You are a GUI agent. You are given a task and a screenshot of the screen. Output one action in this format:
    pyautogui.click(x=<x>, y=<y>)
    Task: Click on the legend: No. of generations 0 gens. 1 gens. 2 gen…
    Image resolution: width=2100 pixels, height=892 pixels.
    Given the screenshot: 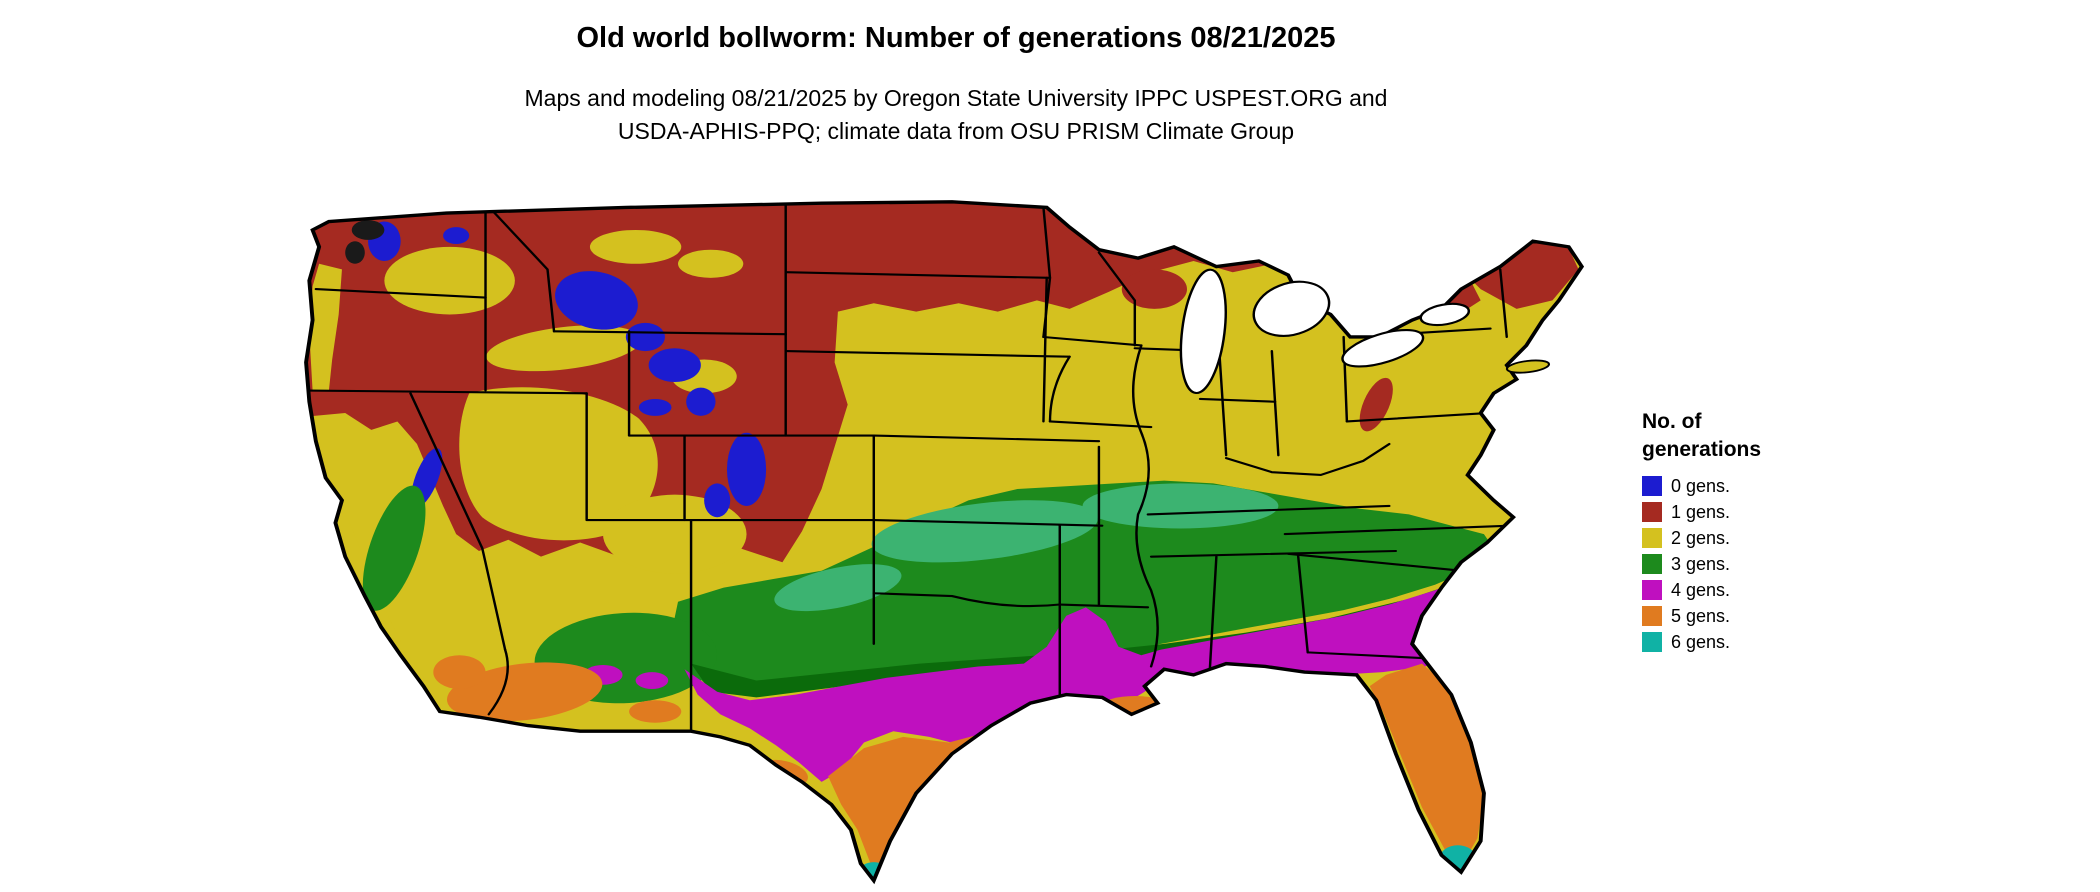 What is the action you would take?
    pyautogui.click(x=1701, y=531)
    